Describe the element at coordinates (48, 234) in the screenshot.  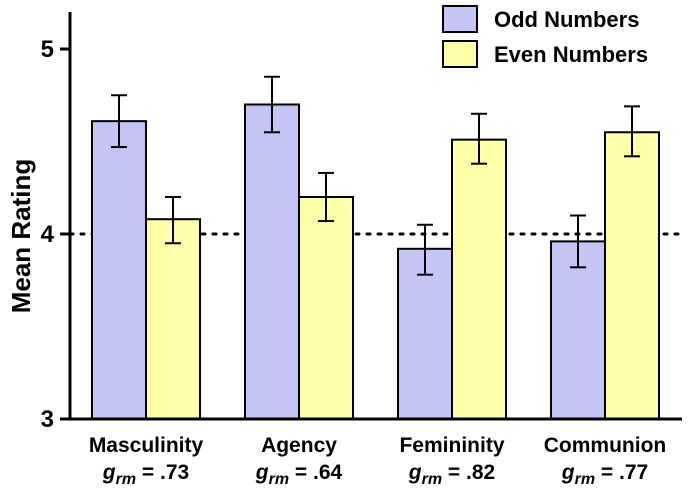
I see `y-tick-label: 4` at that location.